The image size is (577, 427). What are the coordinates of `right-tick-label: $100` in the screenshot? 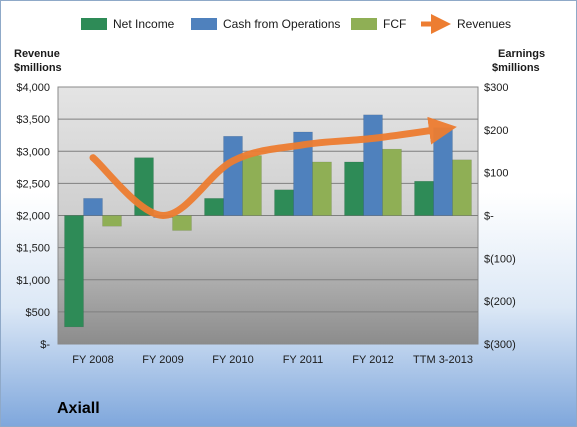 It's located at (496, 174).